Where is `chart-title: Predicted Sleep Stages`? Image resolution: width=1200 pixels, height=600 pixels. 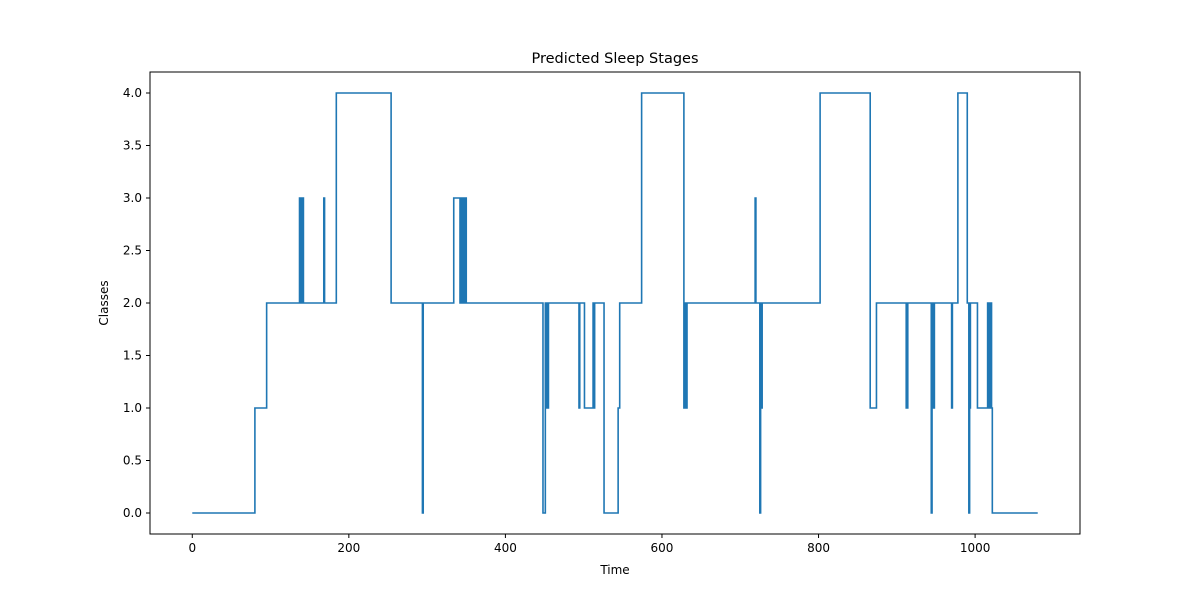 chart-title: Predicted Sleep Stages is located at coordinates (614, 59).